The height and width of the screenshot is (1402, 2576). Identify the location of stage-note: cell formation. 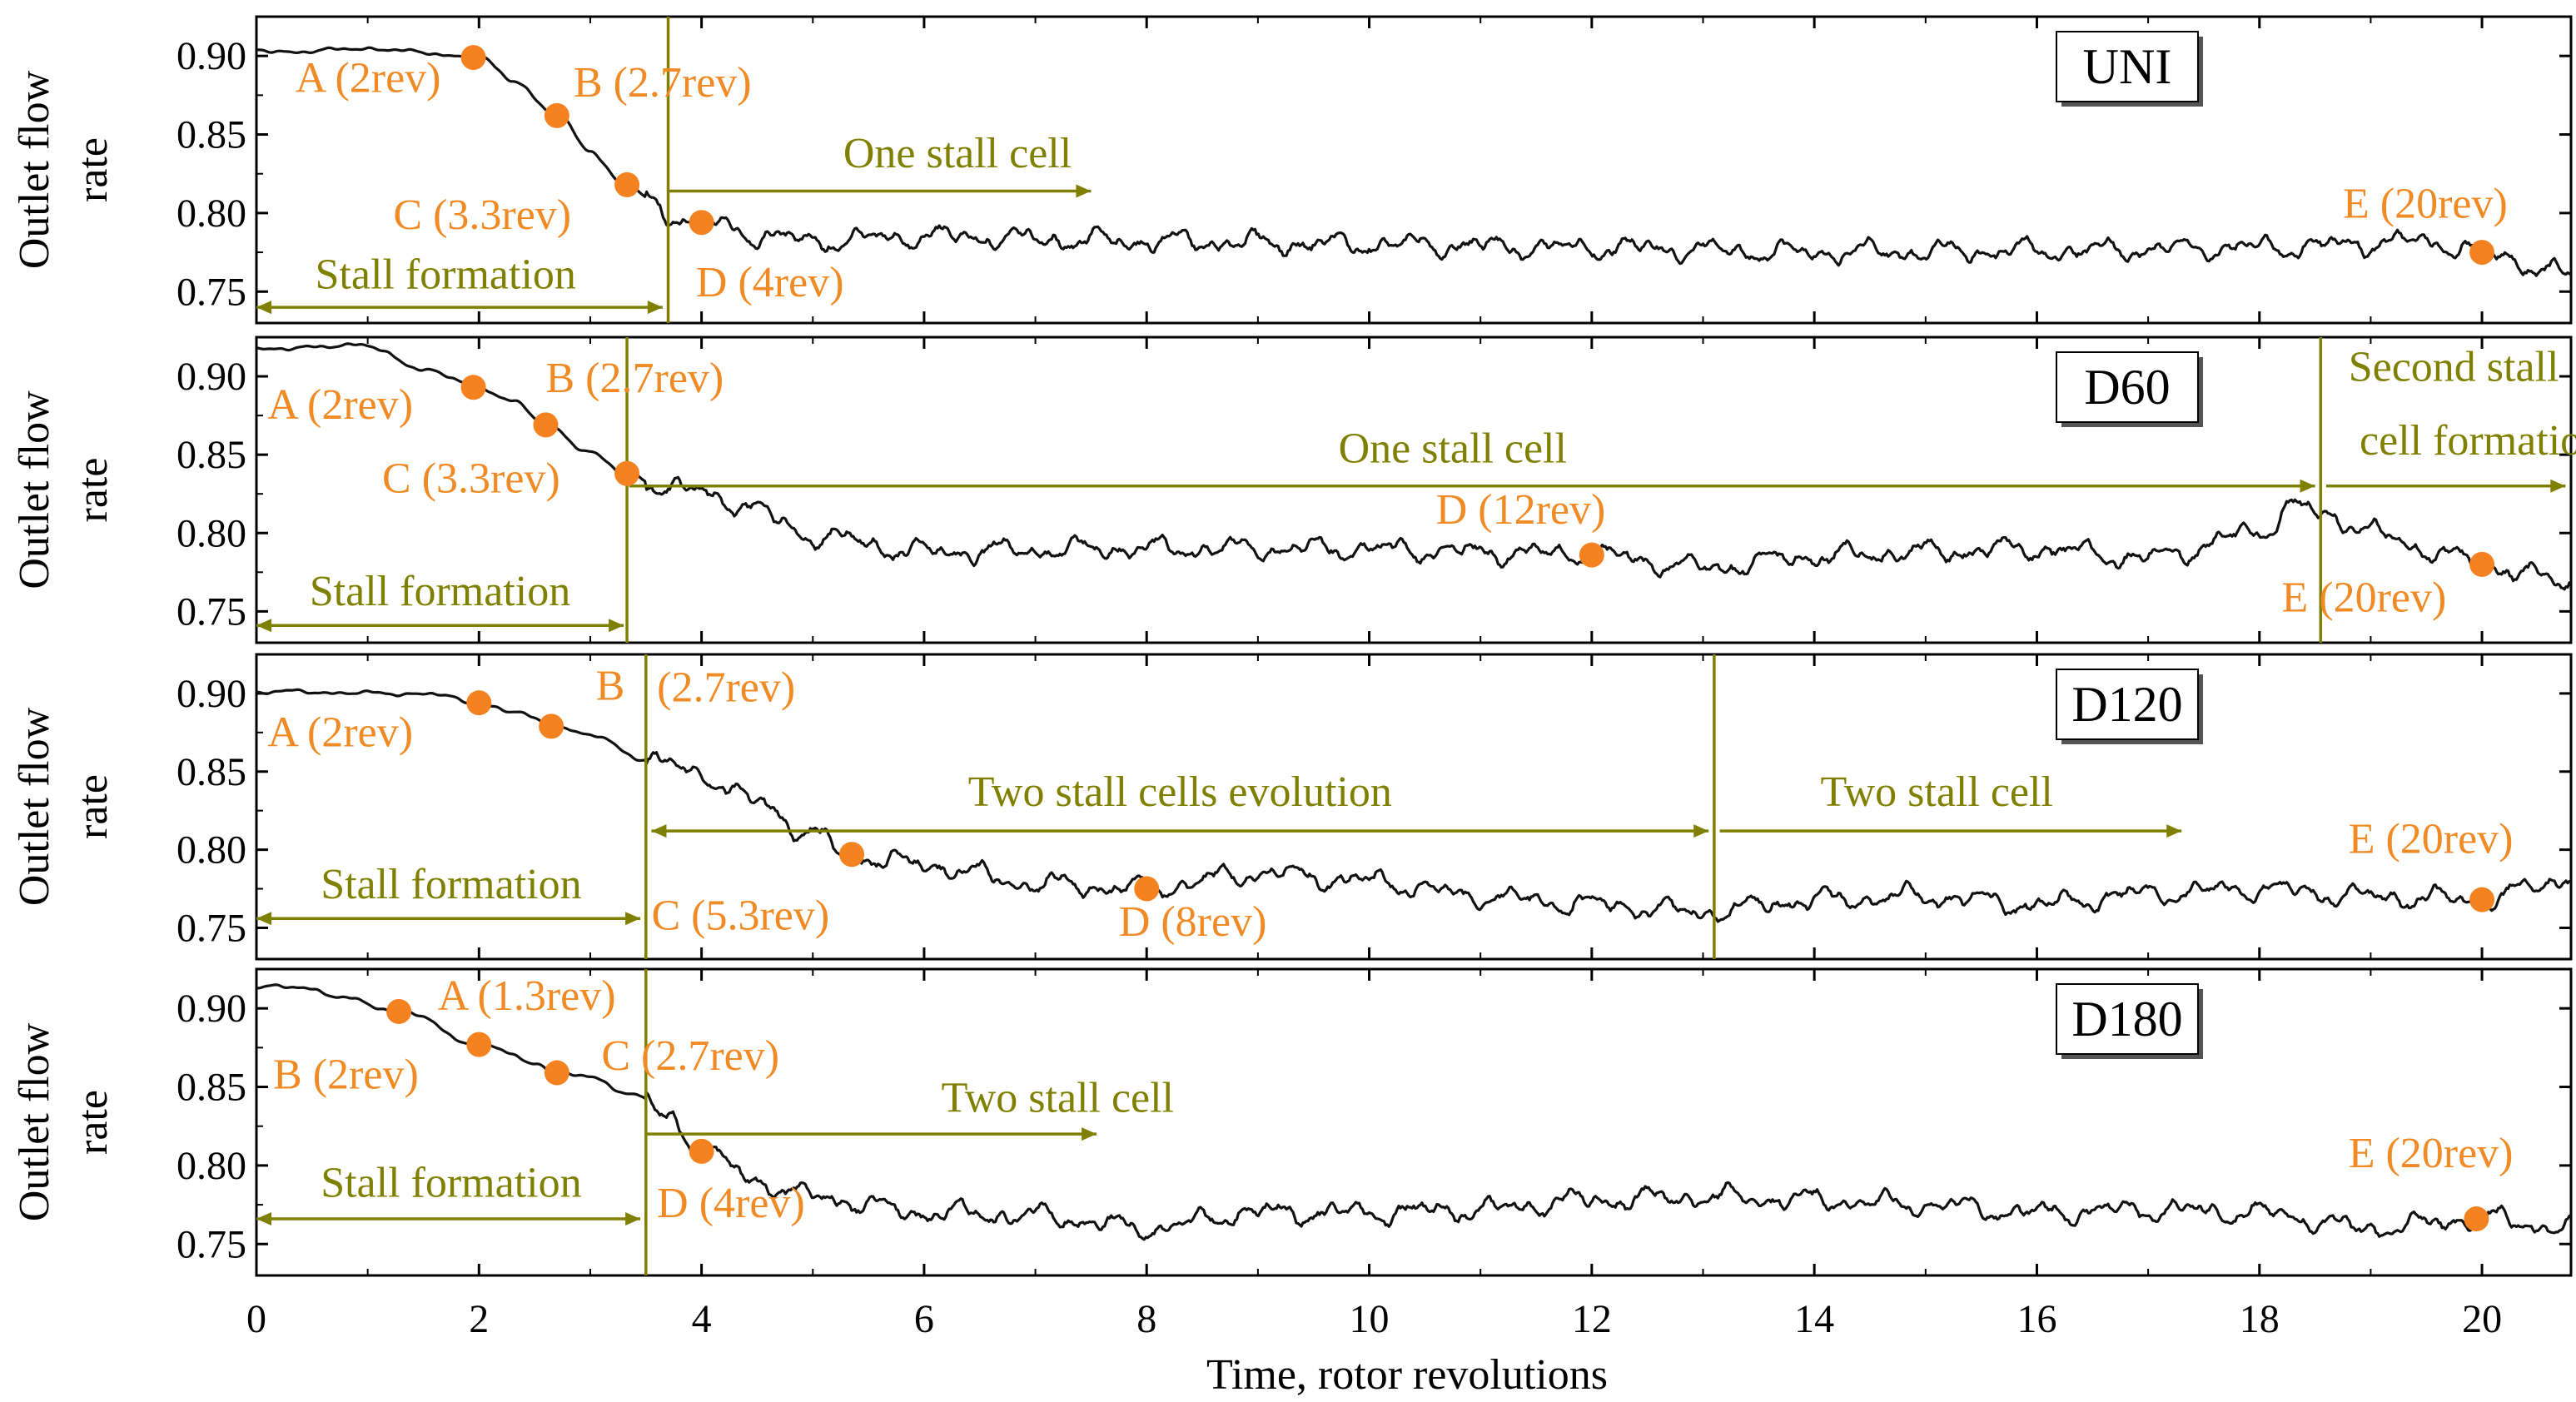
(2468, 441).